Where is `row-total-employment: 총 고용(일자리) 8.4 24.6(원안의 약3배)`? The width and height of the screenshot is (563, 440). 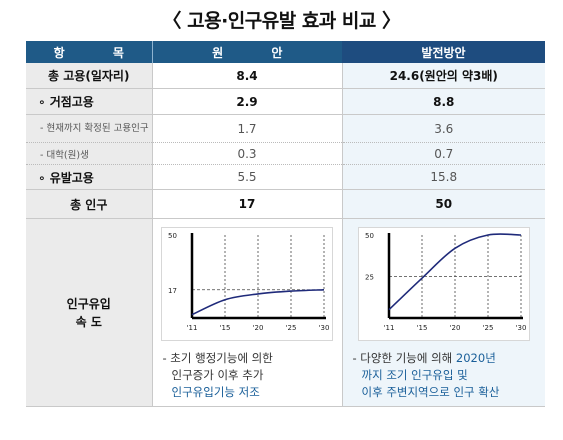
row-total-employment: 총 고용(일자리) 8.4 24.6(원안의 약3배) is located at coordinates (285, 76).